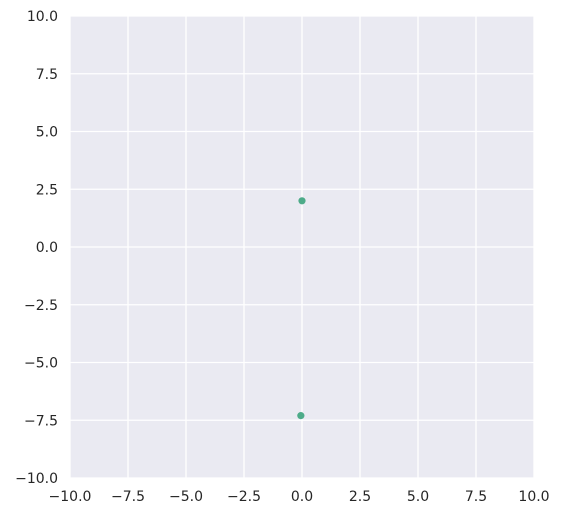 The width and height of the screenshot is (562, 516). I want to click on x-tick-label: −10.0, so click(70, 497).